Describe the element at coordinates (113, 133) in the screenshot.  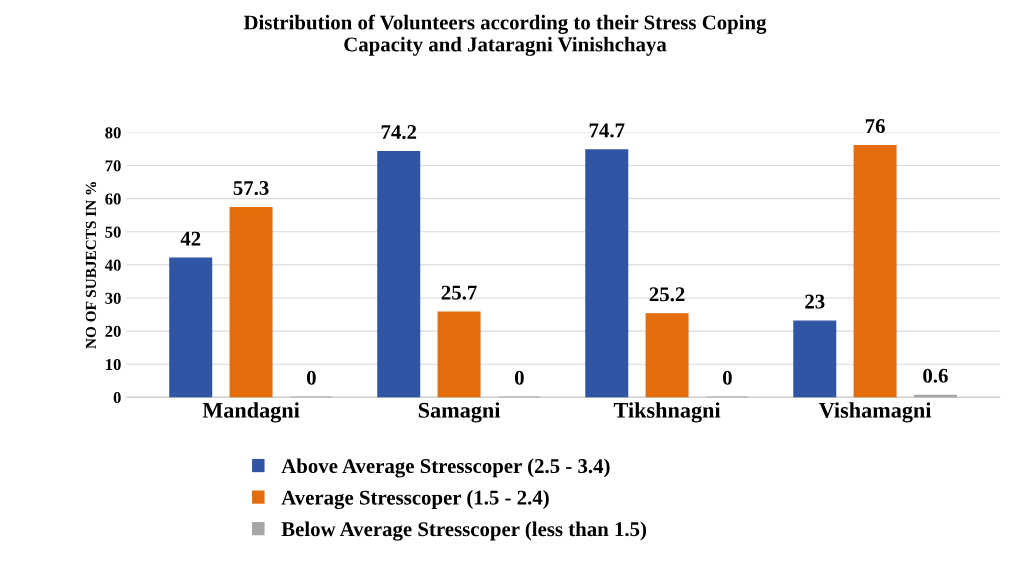
I see `y-tick-label: 80` at that location.